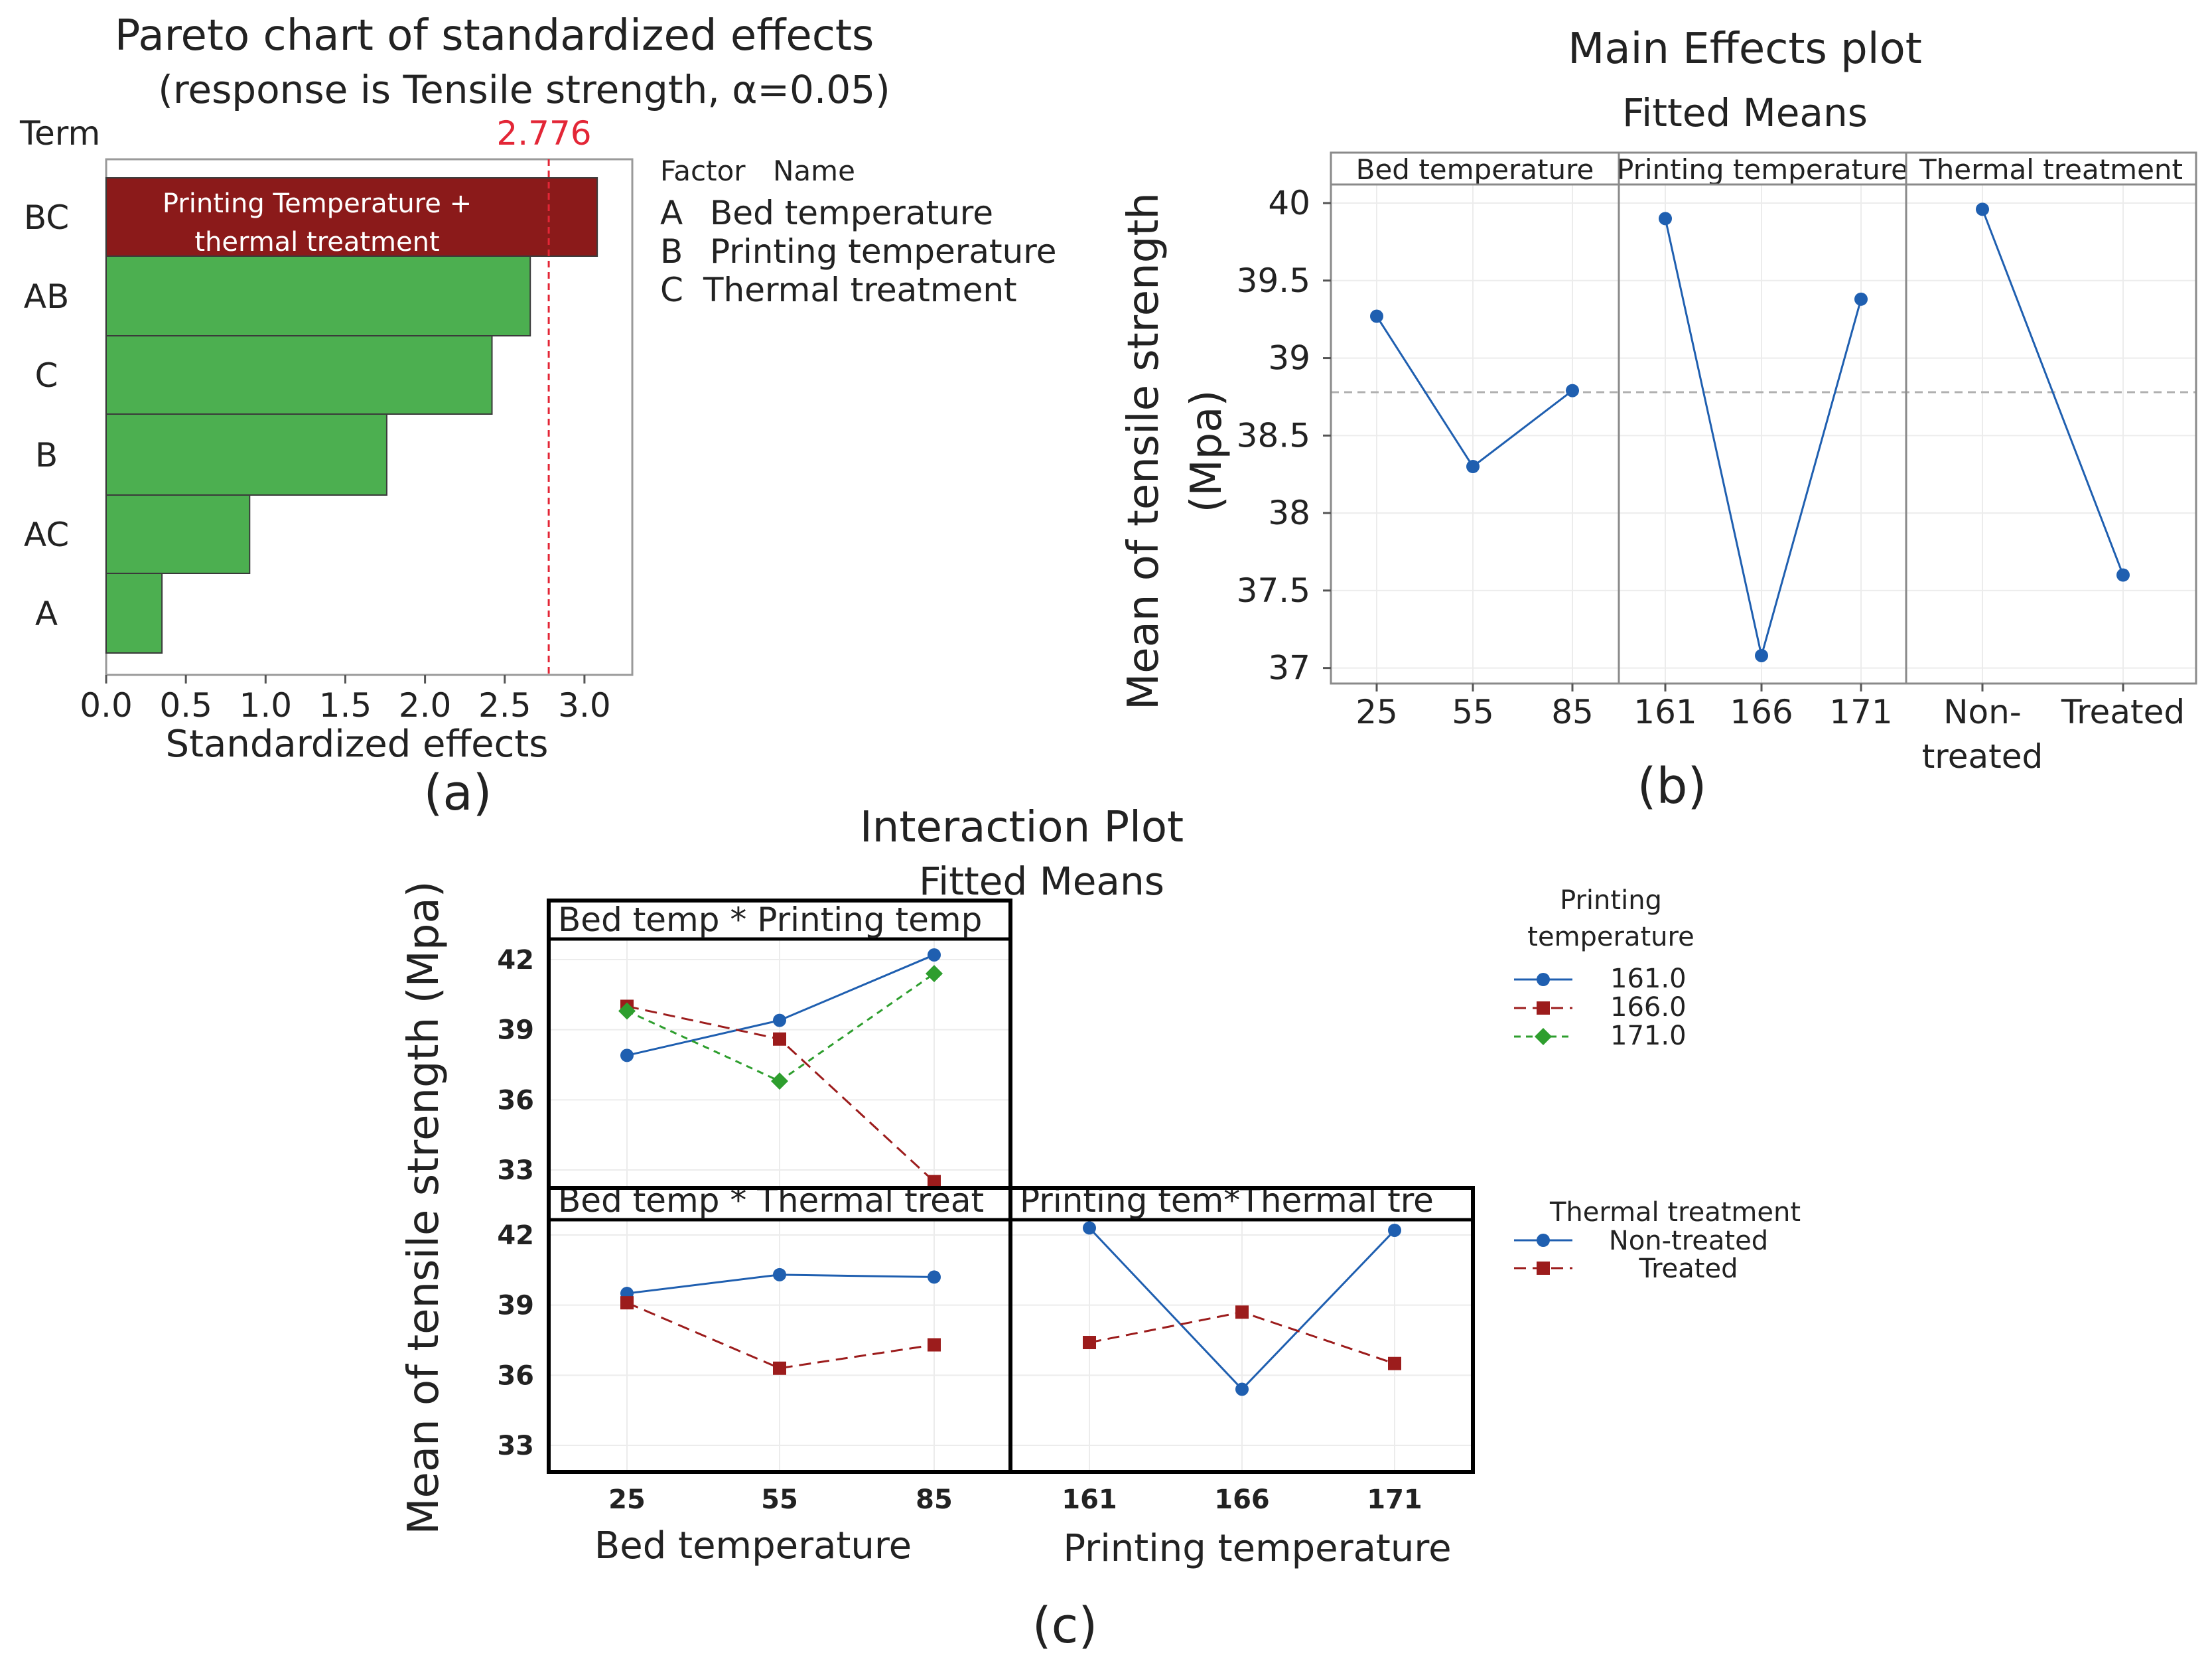 The image size is (2212, 1665). What do you see at coordinates (1206, 451) in the screenshot?
I see `main-effects-y-label-line2: (Mpa)` at bounding box center [1206, 451].